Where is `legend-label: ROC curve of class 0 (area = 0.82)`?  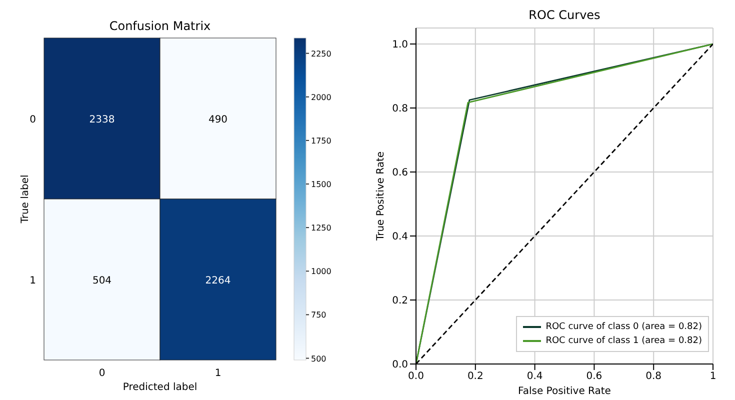 legend-label: ROC curve of class 0 (area = 0.82) is located at coordinates (624, 327).